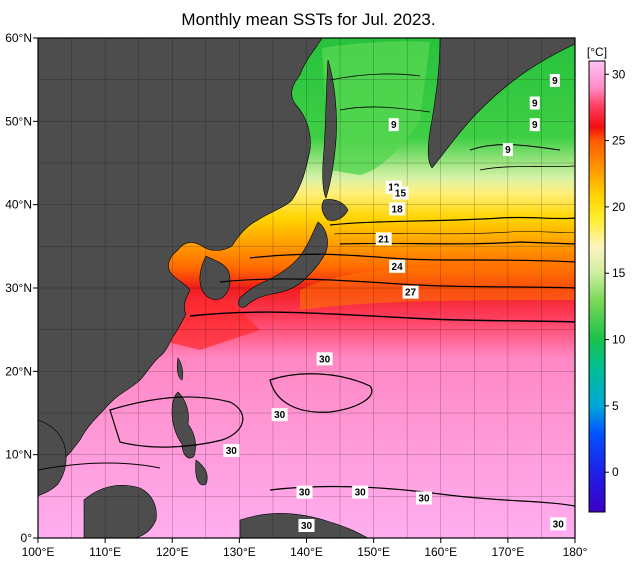  I want to click on lat-tick-label: 60°N, so click(18, 38).